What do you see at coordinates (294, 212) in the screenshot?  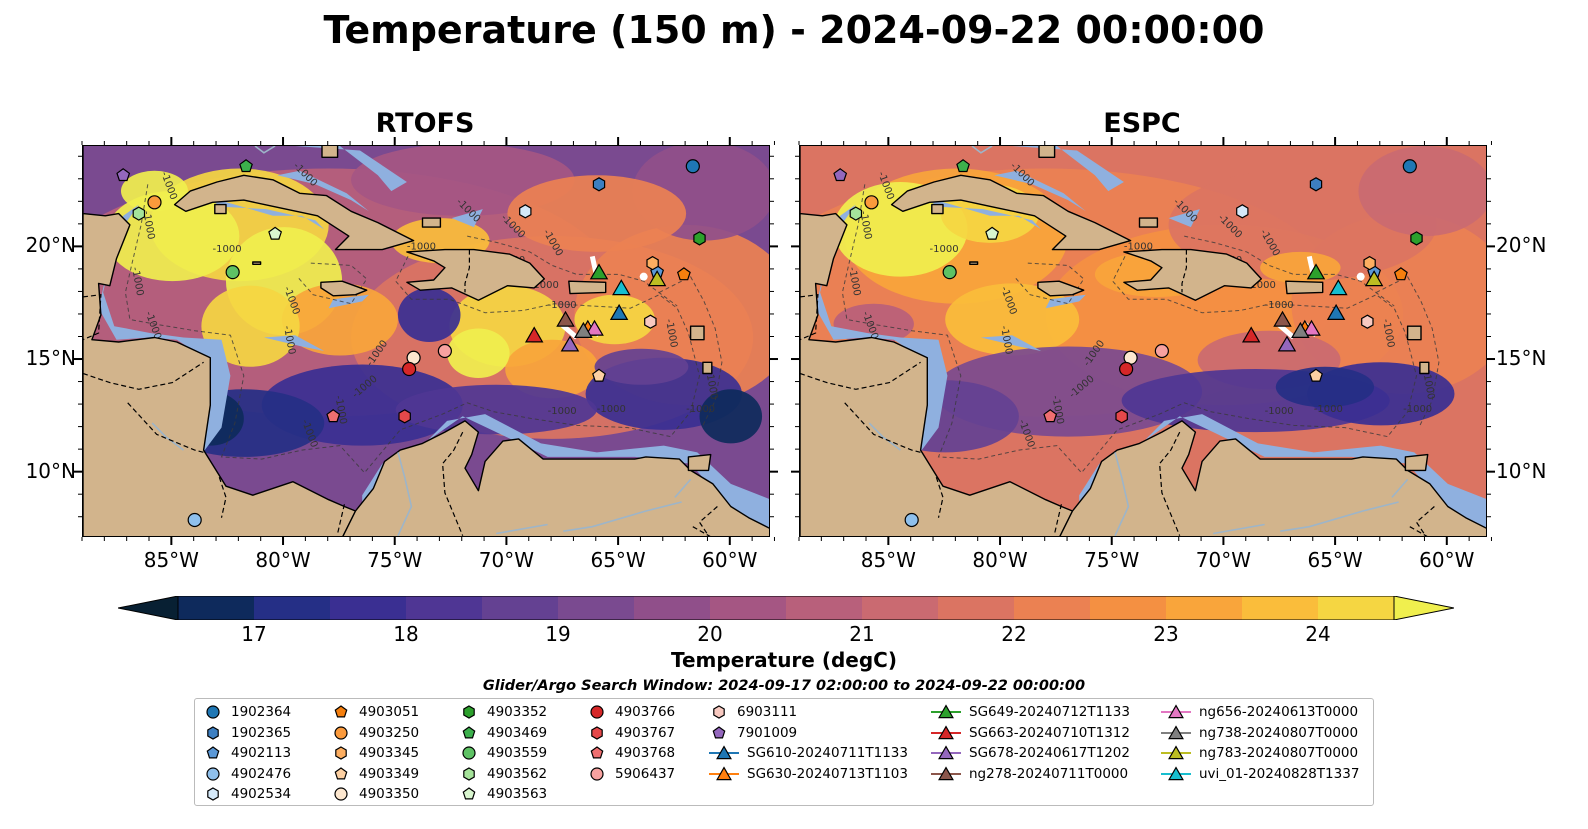 I see `cuba` at bounding box center [294, 212].